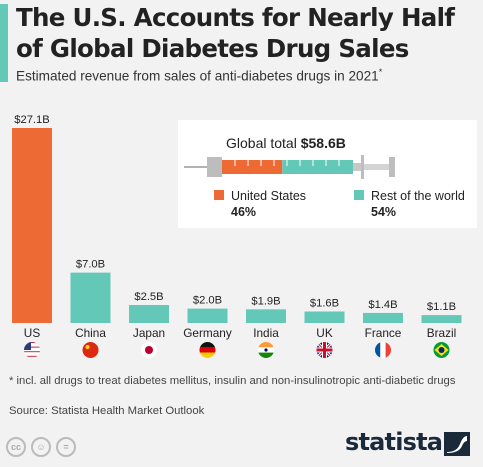 Image resolution: width=483 pixels, height=467 pixels. I want to click on bar-value-label: $2.5B, so click(148, 297).